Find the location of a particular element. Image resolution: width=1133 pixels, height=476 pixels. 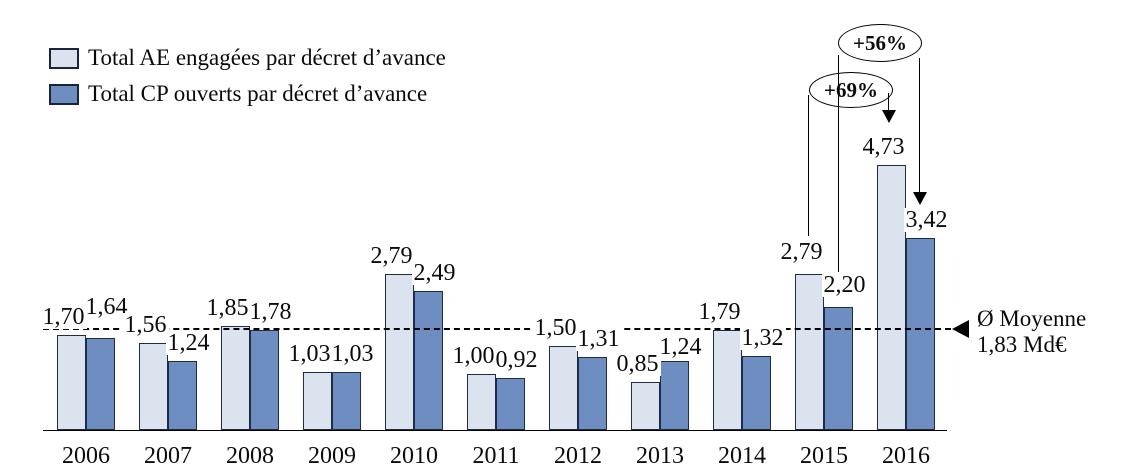

x-tick-2011: 2011 is located at coordinates (496, 456).